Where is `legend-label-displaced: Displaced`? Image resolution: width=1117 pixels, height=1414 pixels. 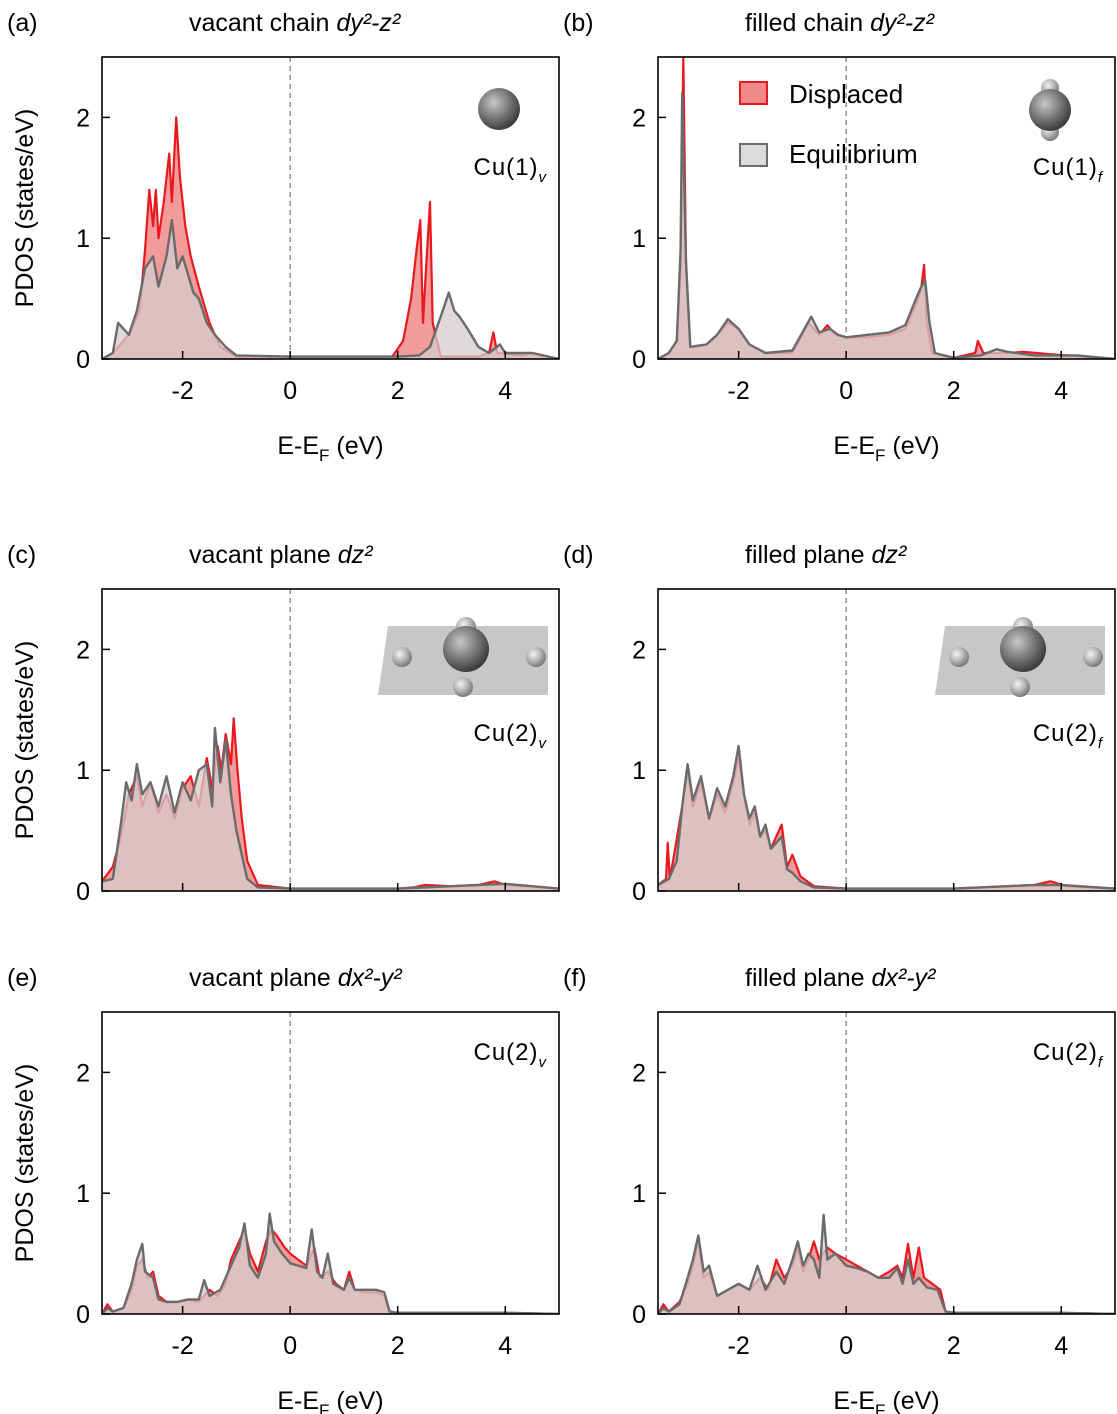 legend-label-displaced: Displaced is located at coordinates (846, 94).